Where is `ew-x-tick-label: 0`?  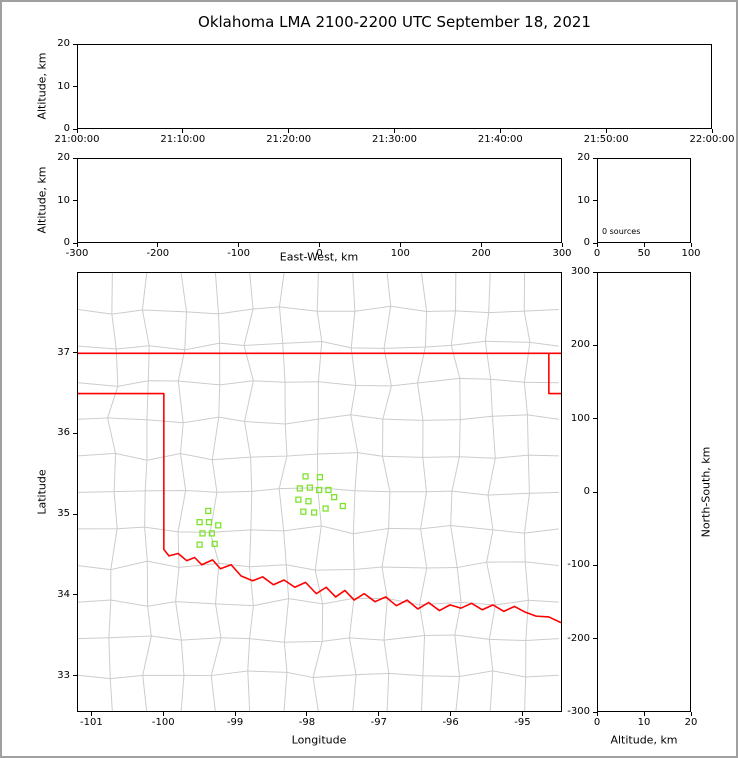
ew-x-tick-label: 0 is located at coordinates (319, 253).